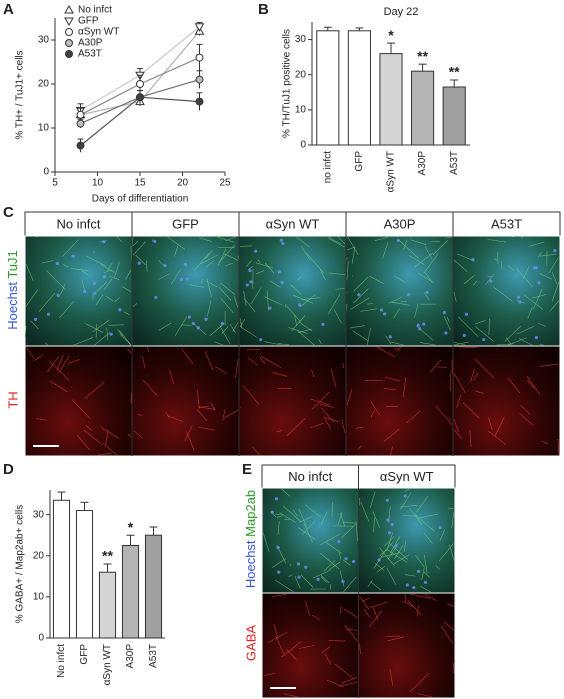 This screenshot has width=564, height=699. I want to click on x-axis-label: Days of differentiation, so click(140, 199).